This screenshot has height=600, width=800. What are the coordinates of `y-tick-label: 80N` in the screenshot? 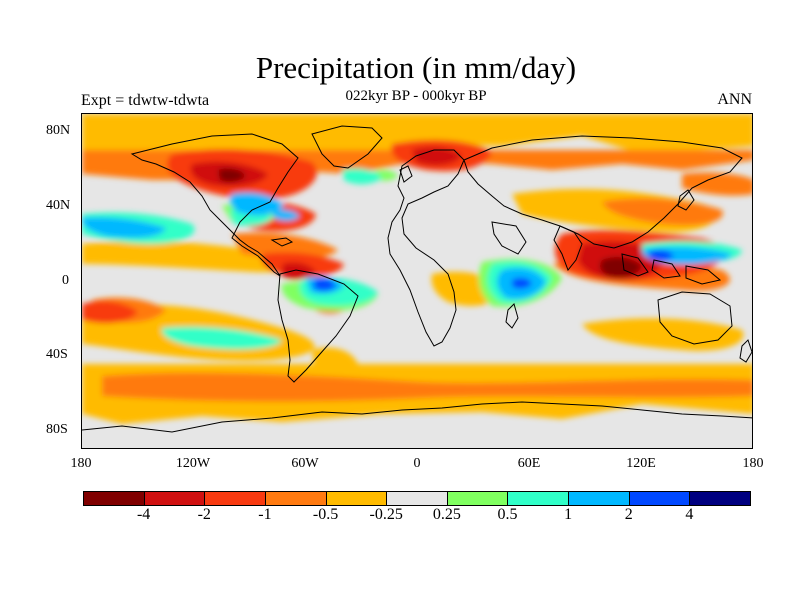 It's located at (58, 130).